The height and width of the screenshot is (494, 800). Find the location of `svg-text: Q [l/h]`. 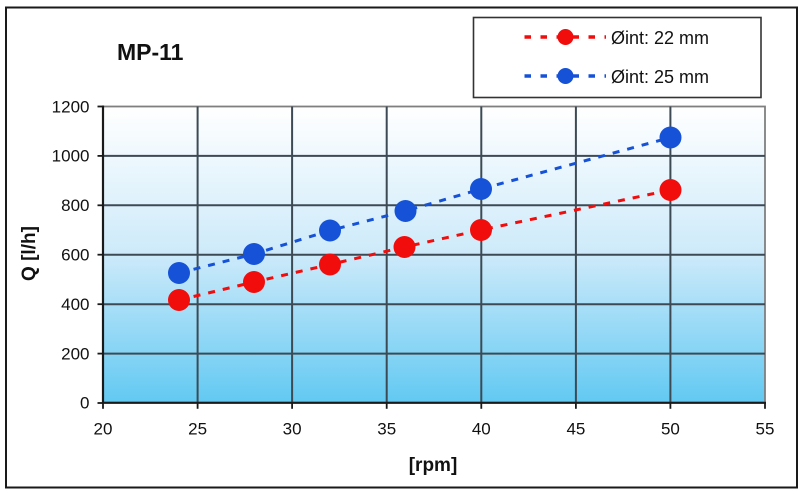

svg-text: Q [l/h] is located at coordinates (29, 253).